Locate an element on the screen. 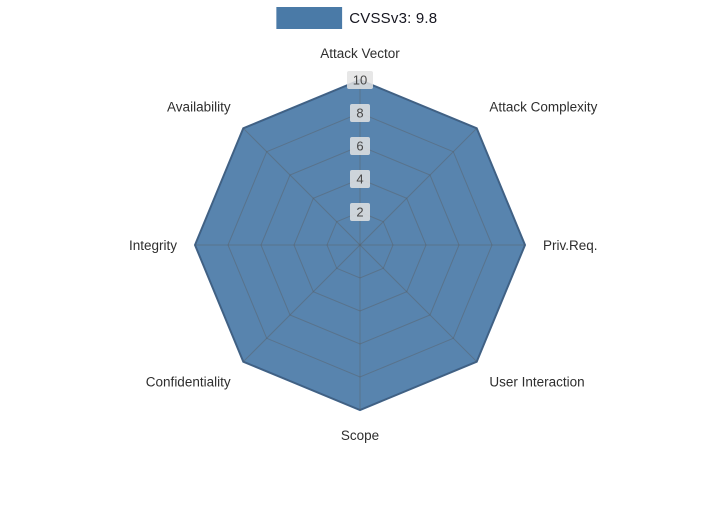 This screenshot has height=509, width=720. grid-ring is located at coordinates (360, 245).